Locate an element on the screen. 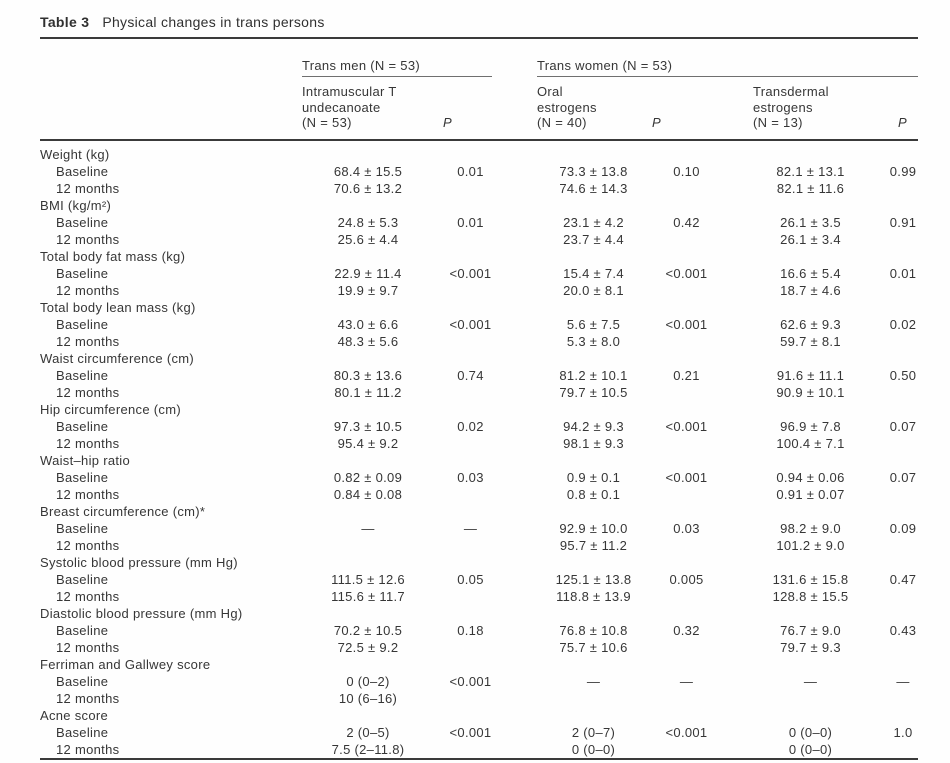 The height and width of the screenshot is (763, 950). measurement-cell: 76.7 ± 9.0 is located at coordinates (810, 630).